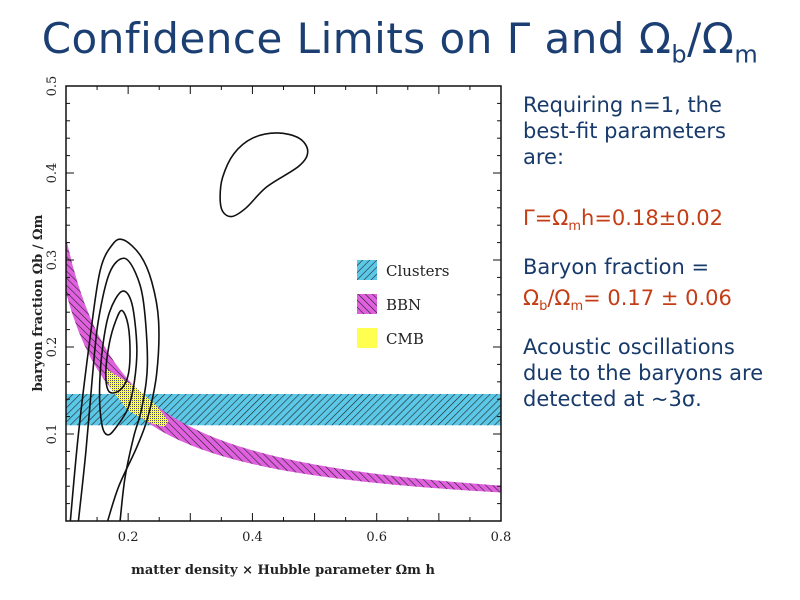 Image resolution: width=800 pixels, height=600 pixels. Describe the element at coordinates (679, 54) in the screenshot. I see `title-sub-b: b` at that location.